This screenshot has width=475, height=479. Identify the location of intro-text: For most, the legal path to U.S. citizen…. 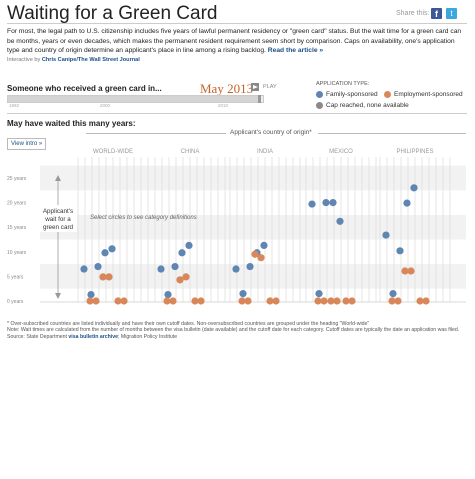
(238, 41).